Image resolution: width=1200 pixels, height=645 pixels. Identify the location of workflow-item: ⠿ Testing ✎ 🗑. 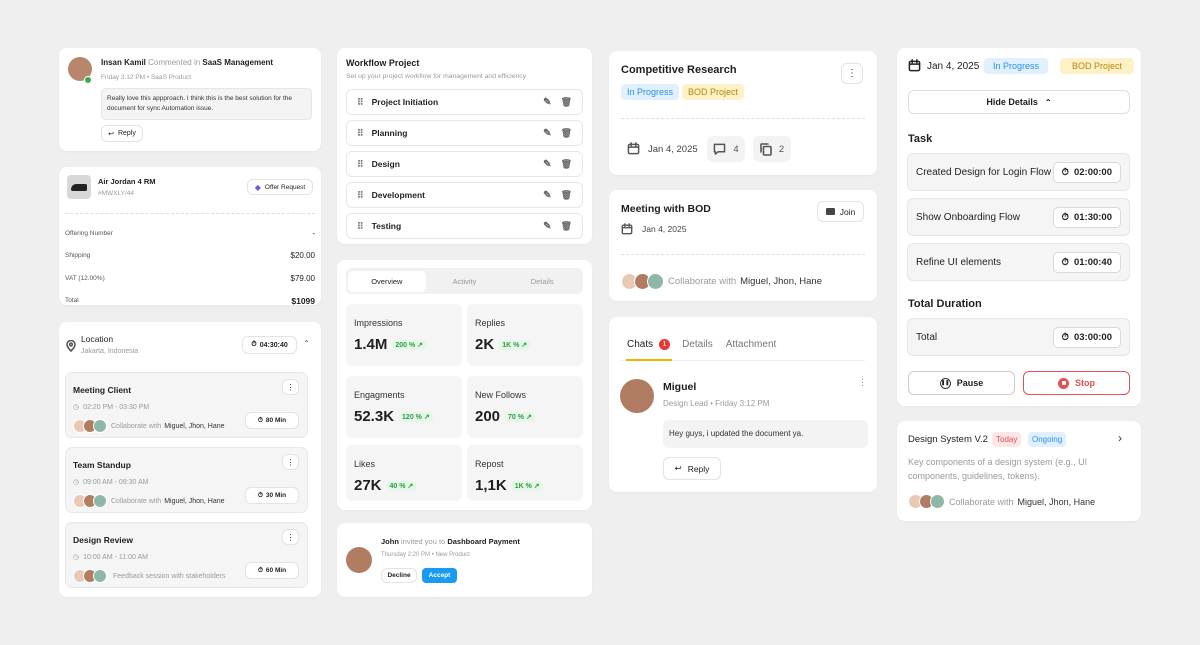
(464, 226).